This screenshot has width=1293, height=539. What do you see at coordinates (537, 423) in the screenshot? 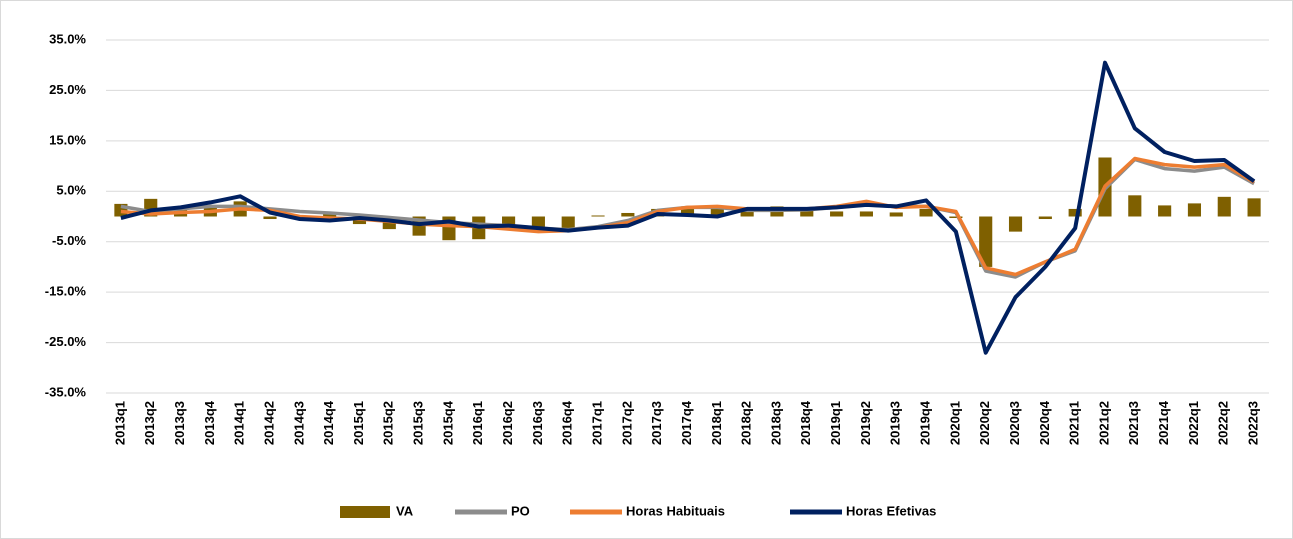
I see `x-tick-label: 2016q3` at bounding box center [537, 423].